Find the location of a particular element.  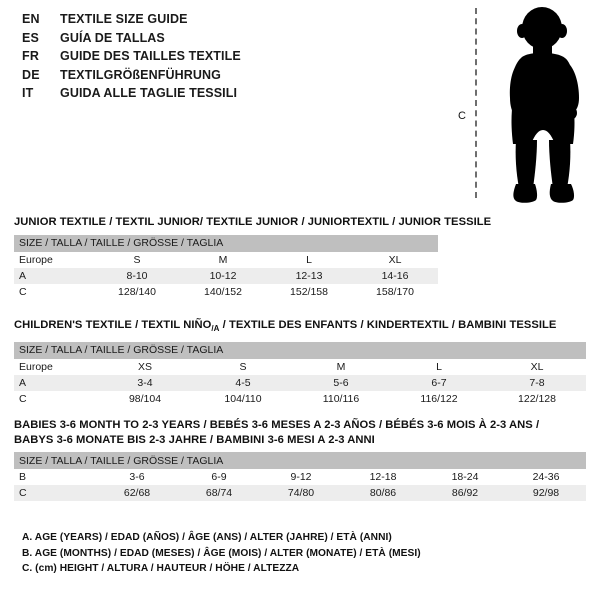

table-row: C 62/68 68/74 74/80 80/86 86/92 92/98 is located at coordinates (300, 493).